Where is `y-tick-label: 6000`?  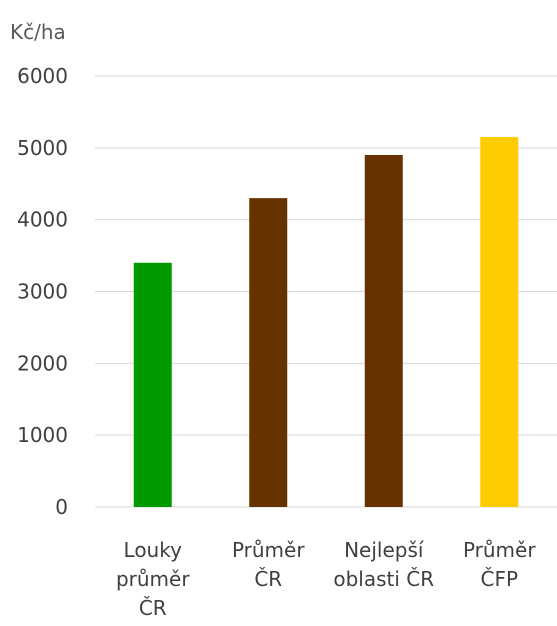 y-tick-label: 6000 is located at coordinates (42, 76).